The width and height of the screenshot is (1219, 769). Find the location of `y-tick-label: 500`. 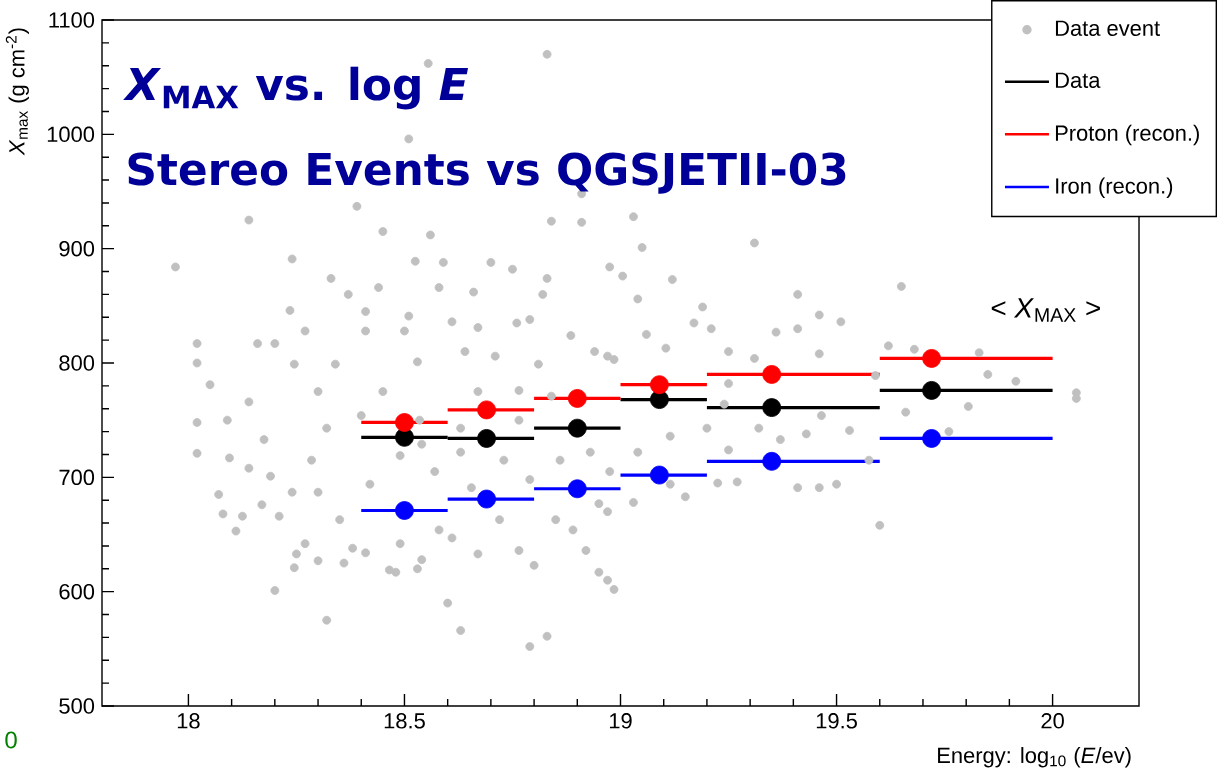

y-tick-label: 500 is located at coordinates (77, 706).